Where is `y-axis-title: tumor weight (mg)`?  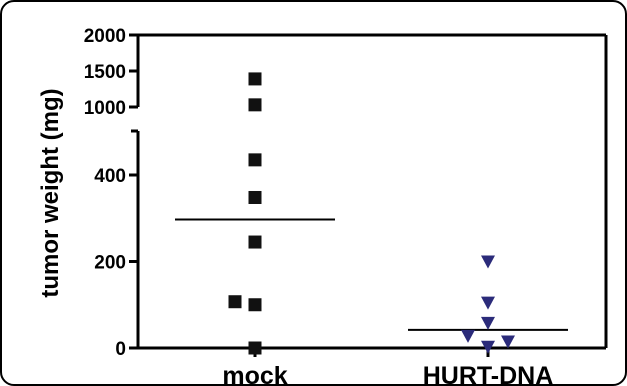
y-axis-title: tumor weight (mg) is located at coordinates (50, 192).